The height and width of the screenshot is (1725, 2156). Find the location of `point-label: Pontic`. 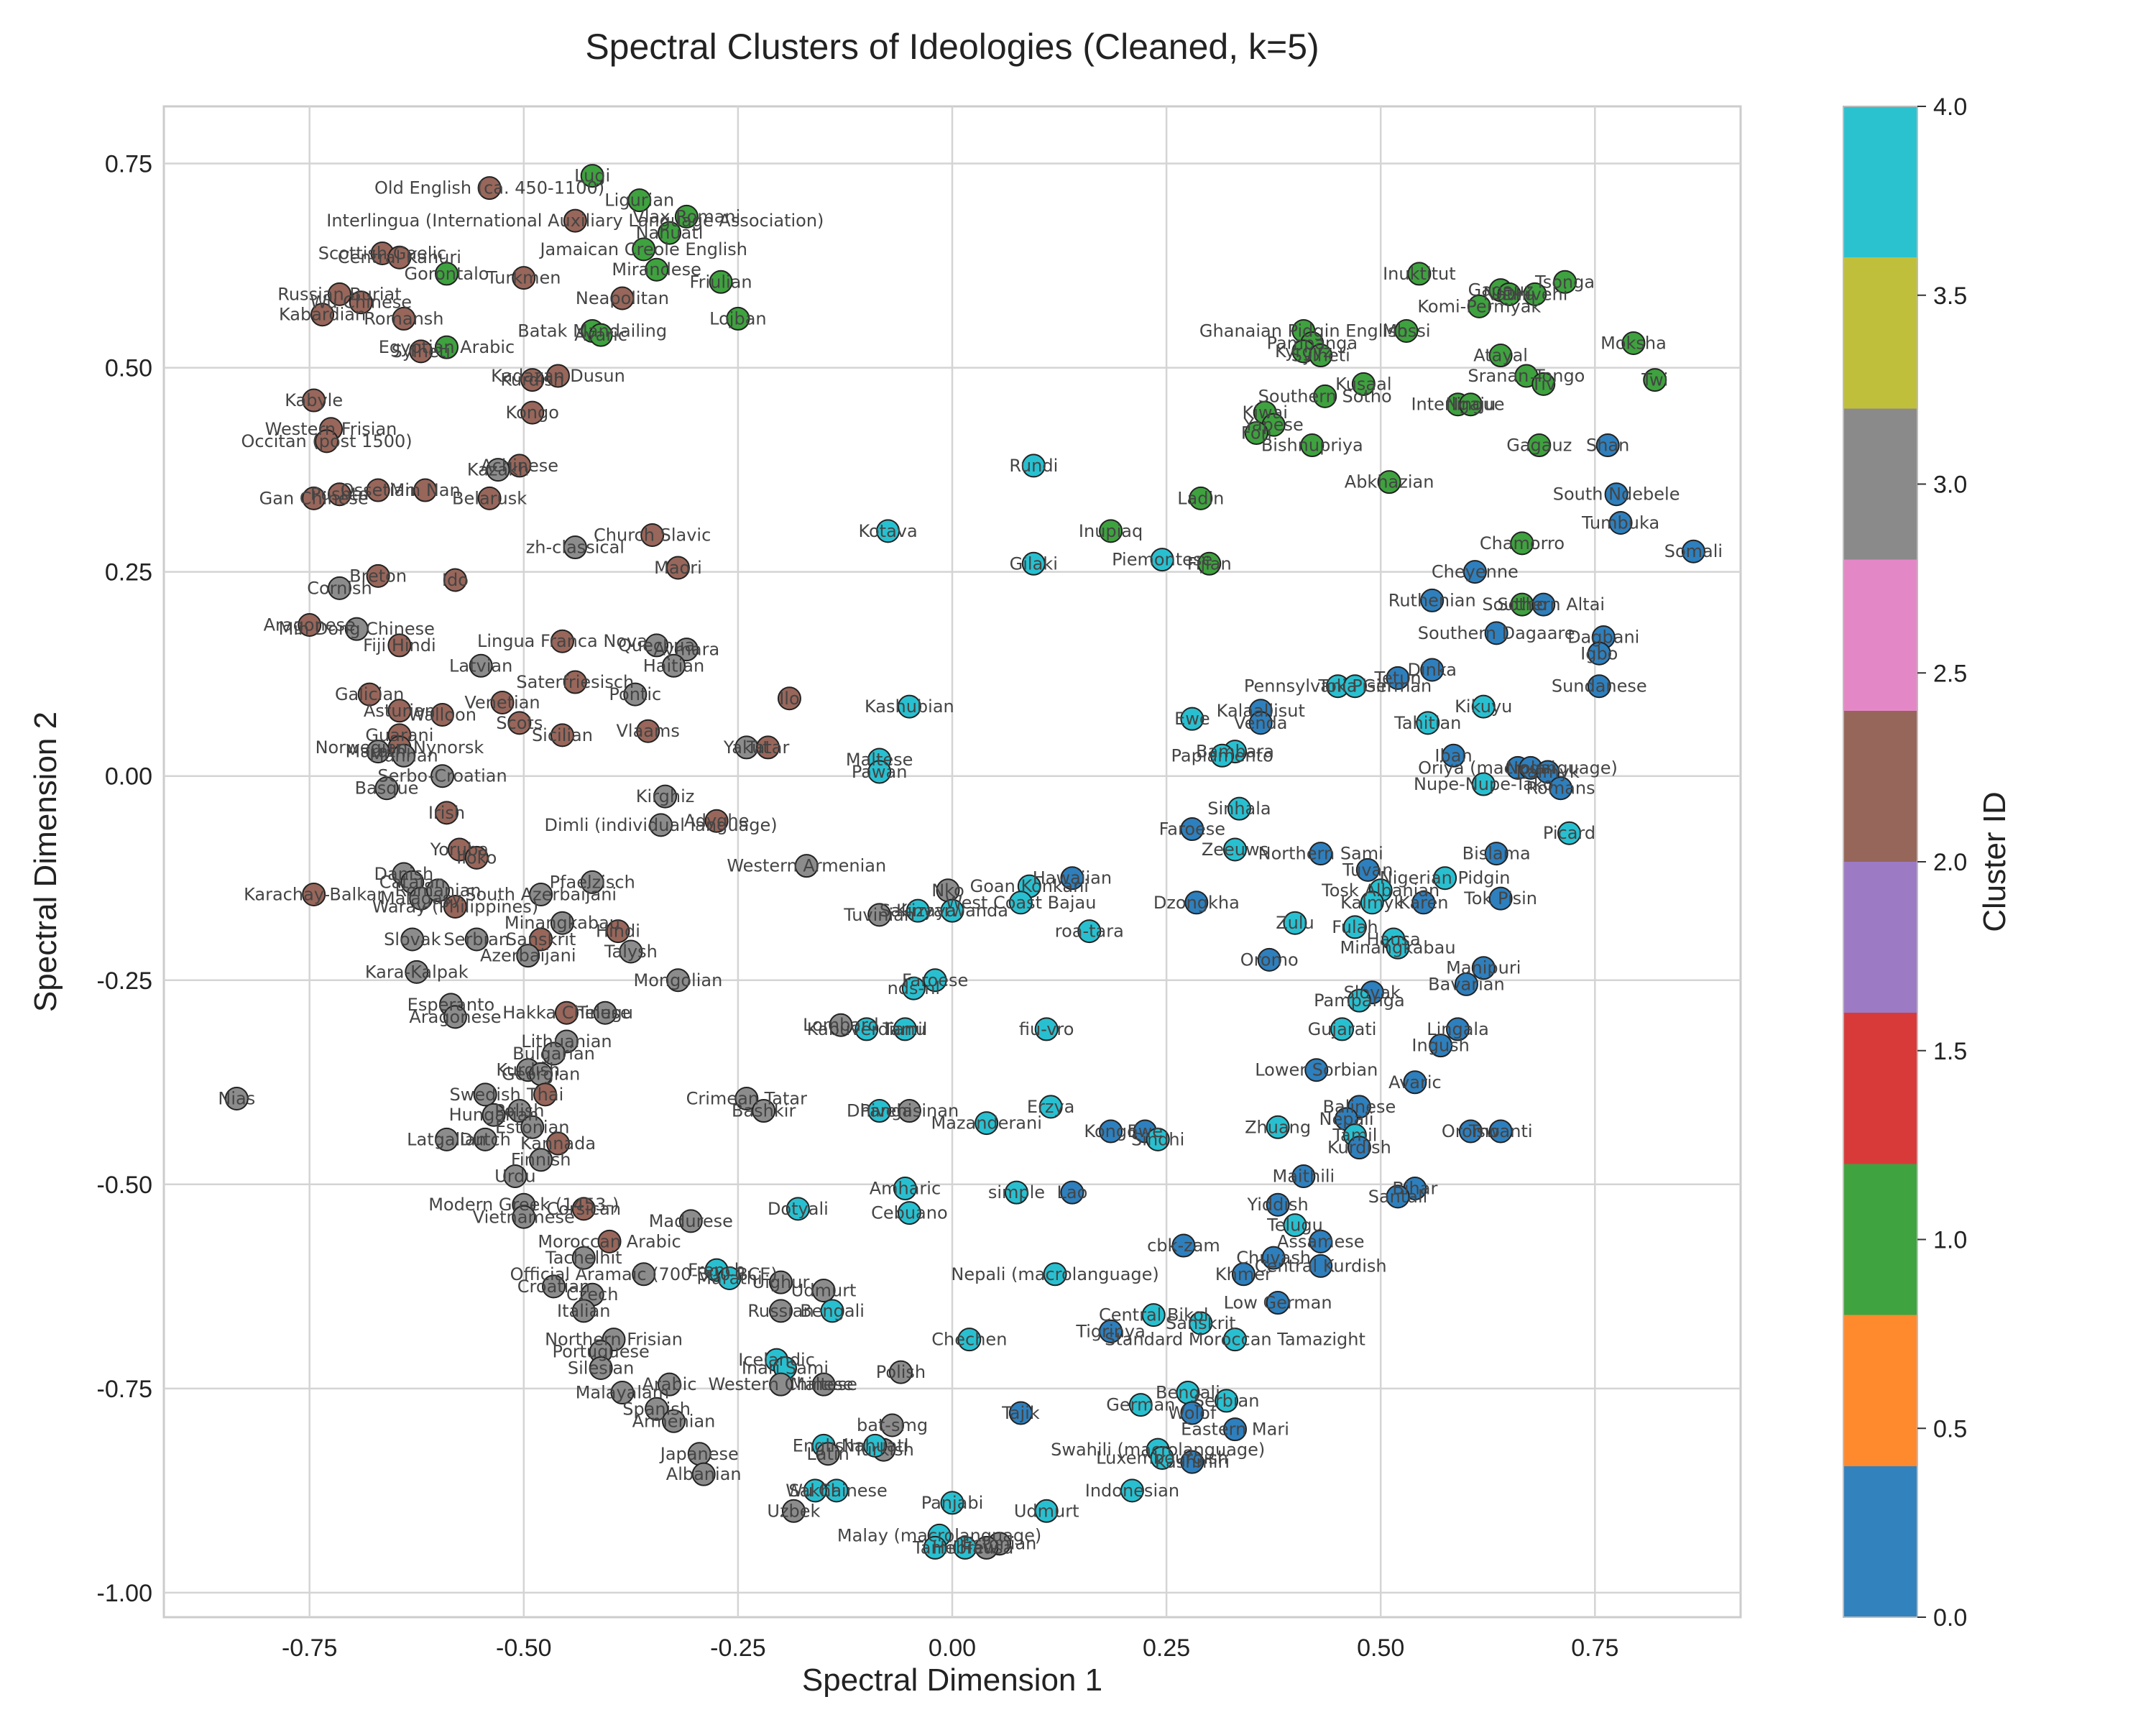

point-label: Pontic is located at coordinates (635, 694).